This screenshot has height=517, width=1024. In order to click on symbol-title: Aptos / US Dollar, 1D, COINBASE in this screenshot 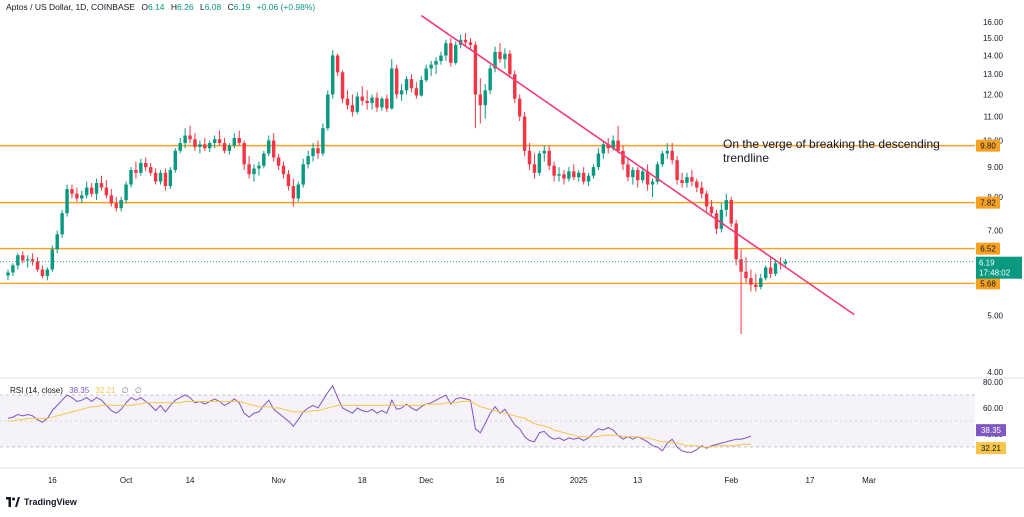, I will do `click(70, 7)`.